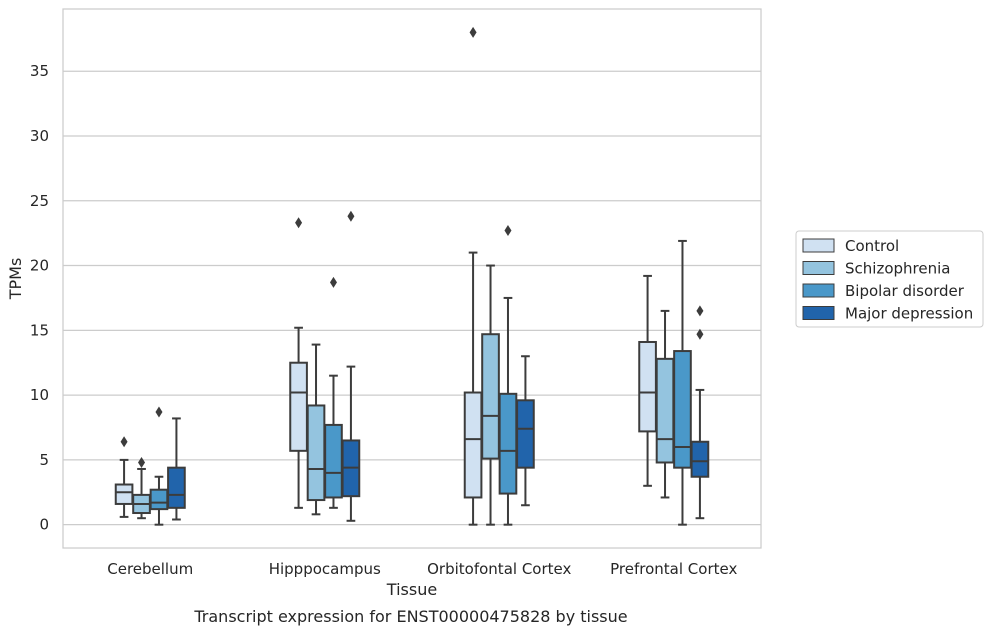 The image size is (993, 634). I want to click on legend-label: Bipolar disorder, so click(905, 291).